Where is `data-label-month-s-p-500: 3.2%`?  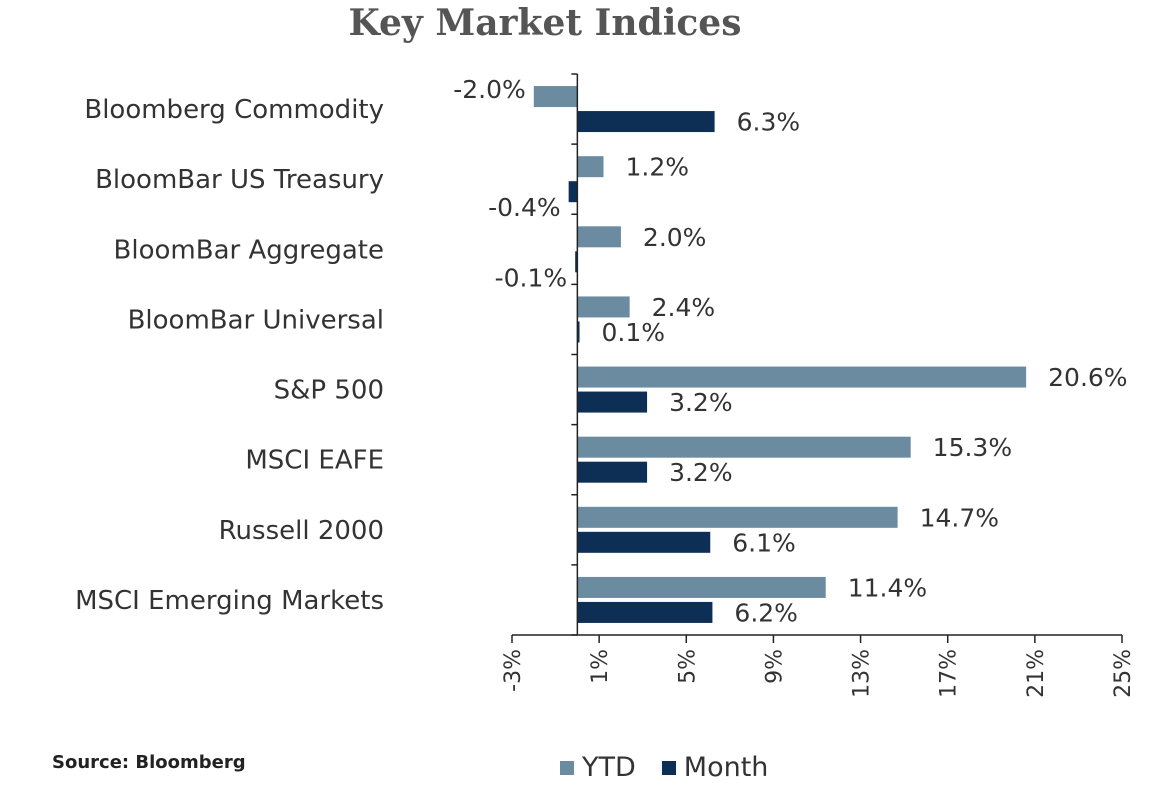 data-label-month-s-p-500: 3.2% is located at coordinates (701, 402).